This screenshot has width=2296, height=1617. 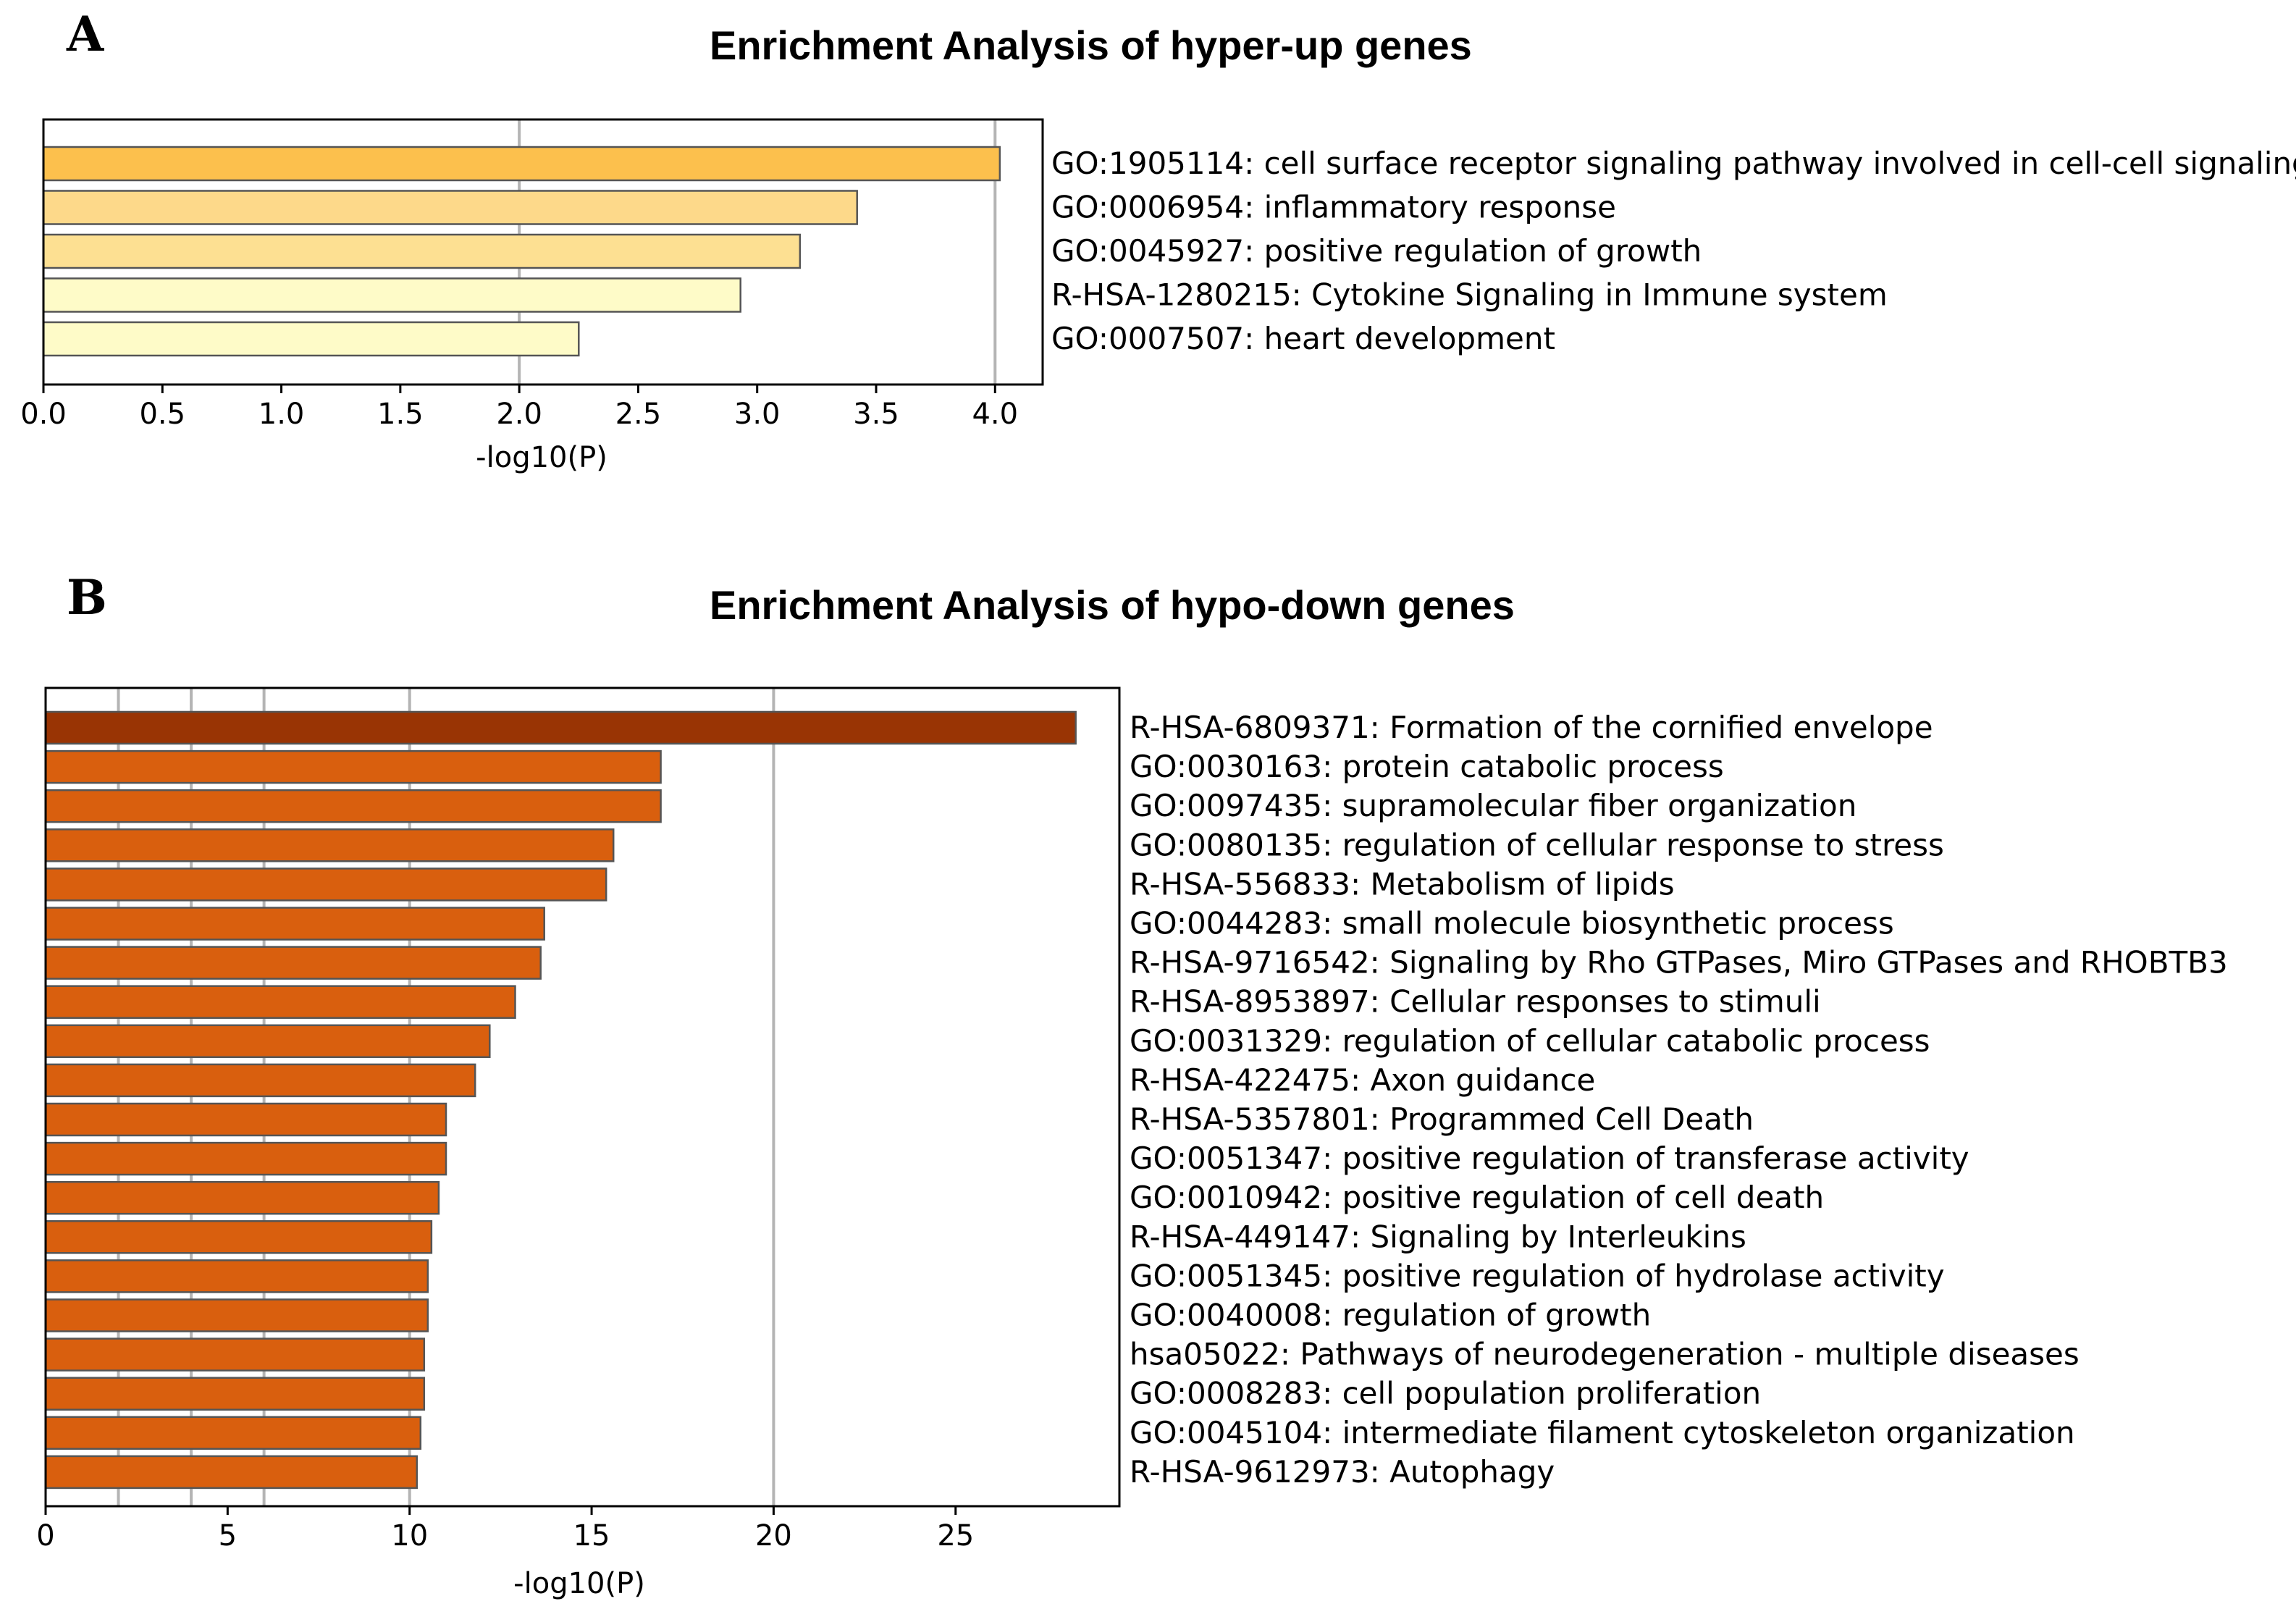 What do you see at coordinates (579, 1584) in the screenshot?
I see `chart-b-x-axis-label: -log10(P)` at bounding box center [579, 1584].